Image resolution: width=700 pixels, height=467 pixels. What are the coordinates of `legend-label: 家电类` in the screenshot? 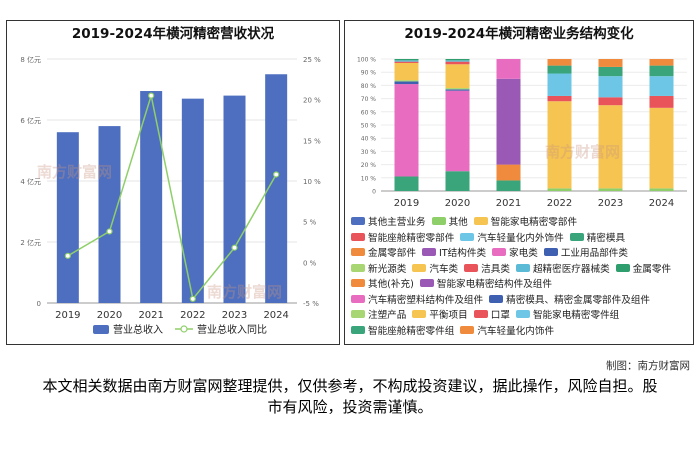 It's located at (523, 253).